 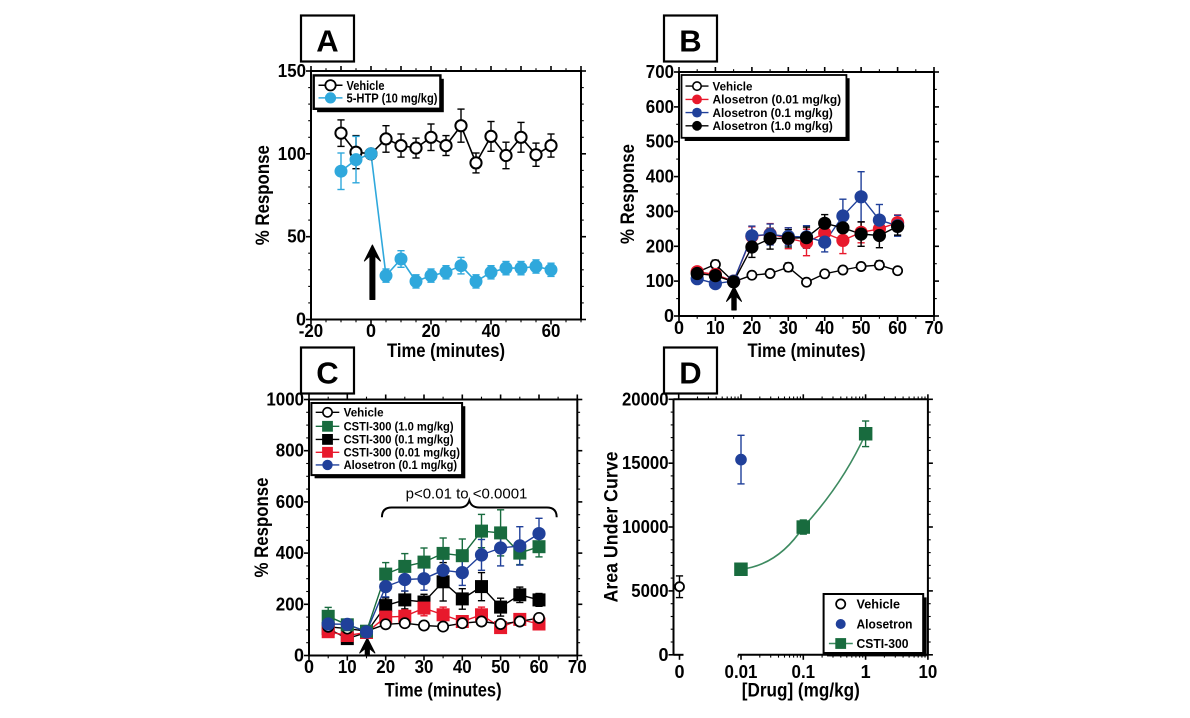 What do you see at coordinates (690, 372) in the screenshot?
I see `svg-text: D` at bounding box center [690, 372].